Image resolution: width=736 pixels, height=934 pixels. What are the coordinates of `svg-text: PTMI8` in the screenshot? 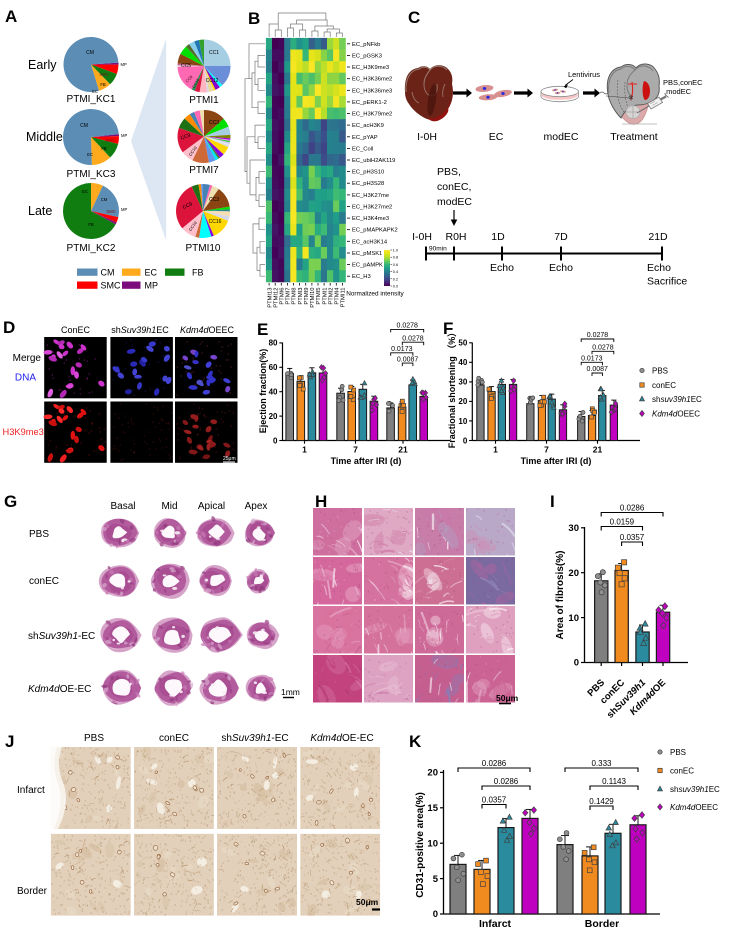 It's located at (295, 296).